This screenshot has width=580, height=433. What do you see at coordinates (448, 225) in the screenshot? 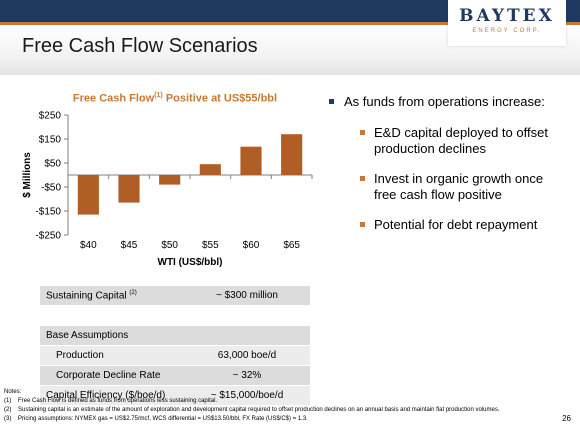
I see `bullet-sub-3: Potential for debt repayment` at bounding box center [448, 225].